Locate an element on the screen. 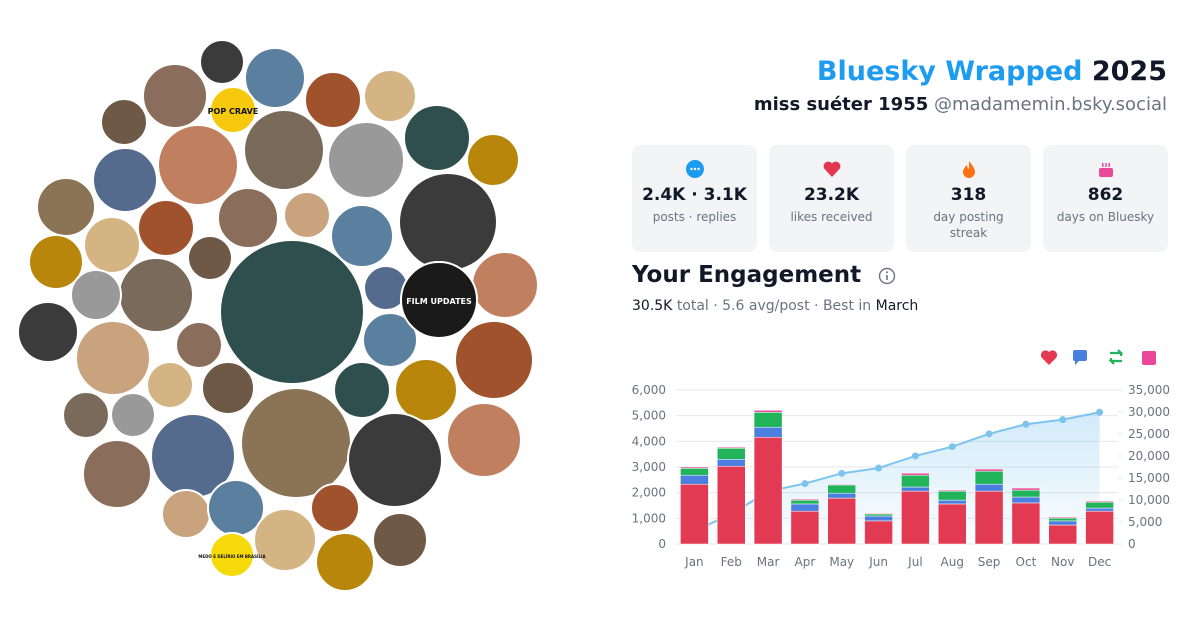  stat-label: likes received is located at coordinates (831, 217).